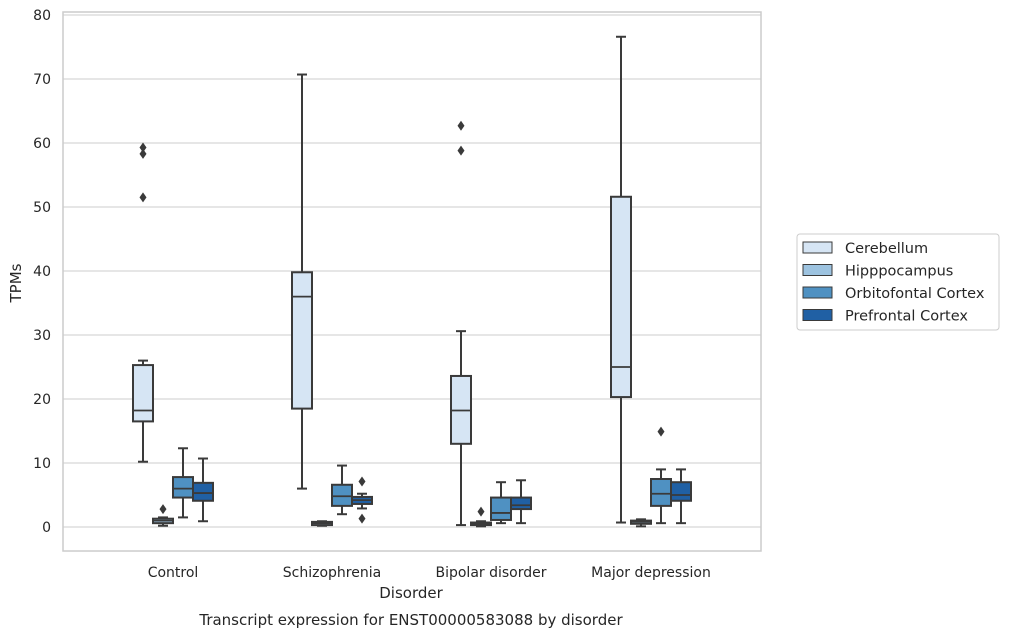  Describe the element at coordinates (42, 80) in the screenshot. I see `y-tick-label: 70` at that location.